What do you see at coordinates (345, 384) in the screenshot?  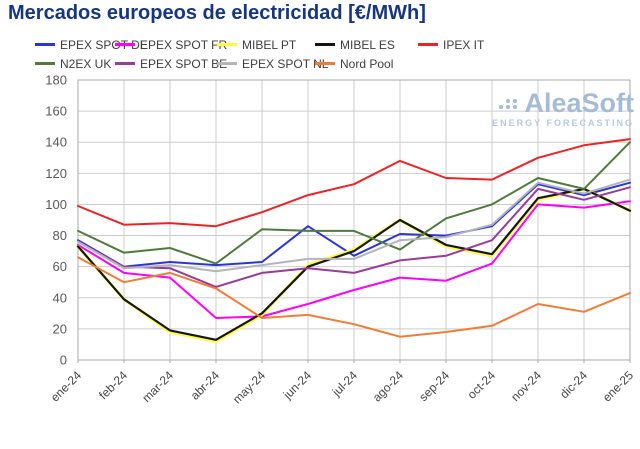 I see `x-axis-label: jul-24` at bounding box center [345, 384].